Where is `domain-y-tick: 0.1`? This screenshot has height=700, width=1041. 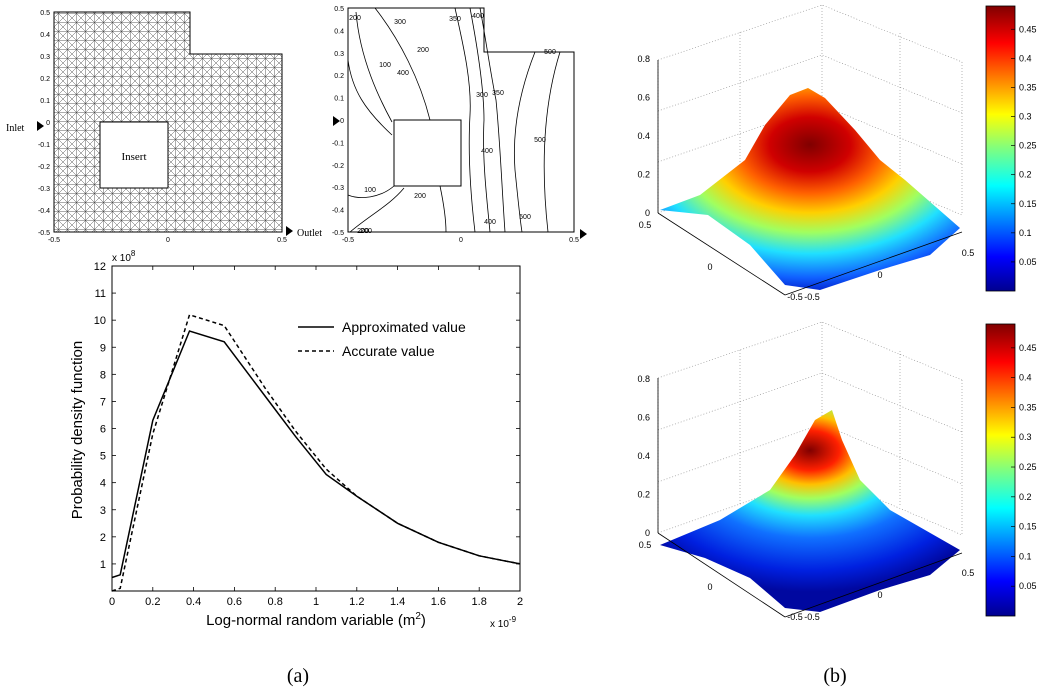 domain-y-tick: 0.1 is located at coordinates (45, 101).